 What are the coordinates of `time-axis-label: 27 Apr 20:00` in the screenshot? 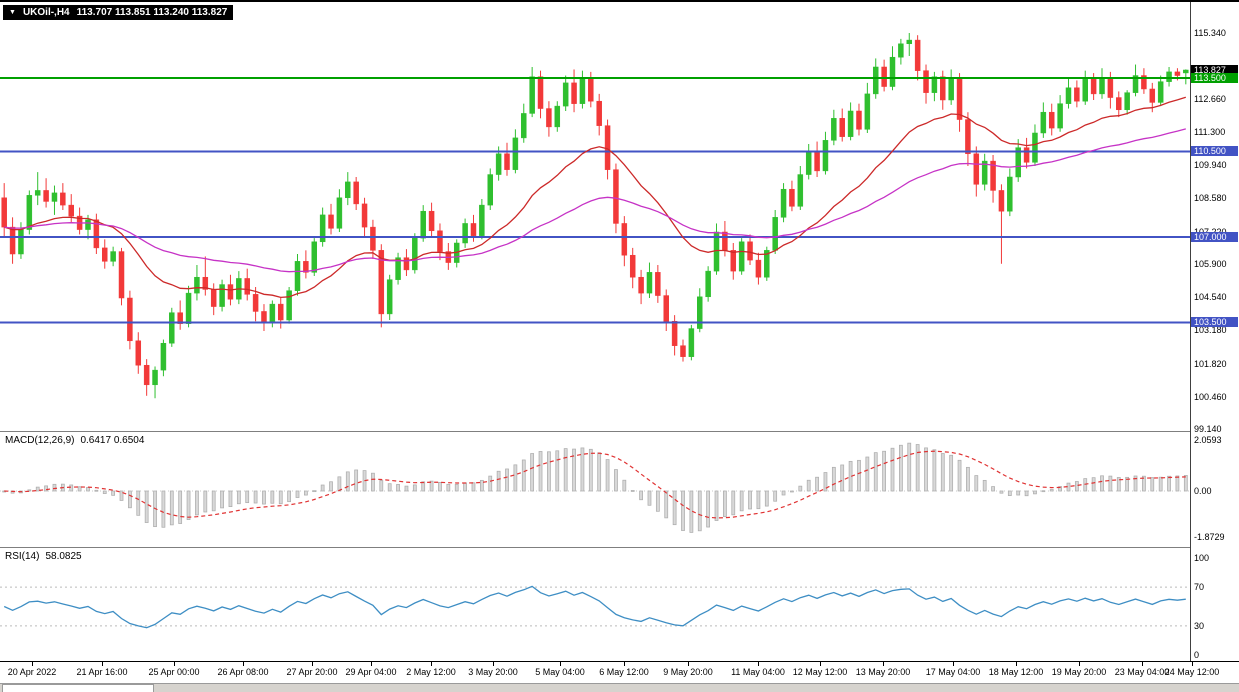 It's located at (312, 672).